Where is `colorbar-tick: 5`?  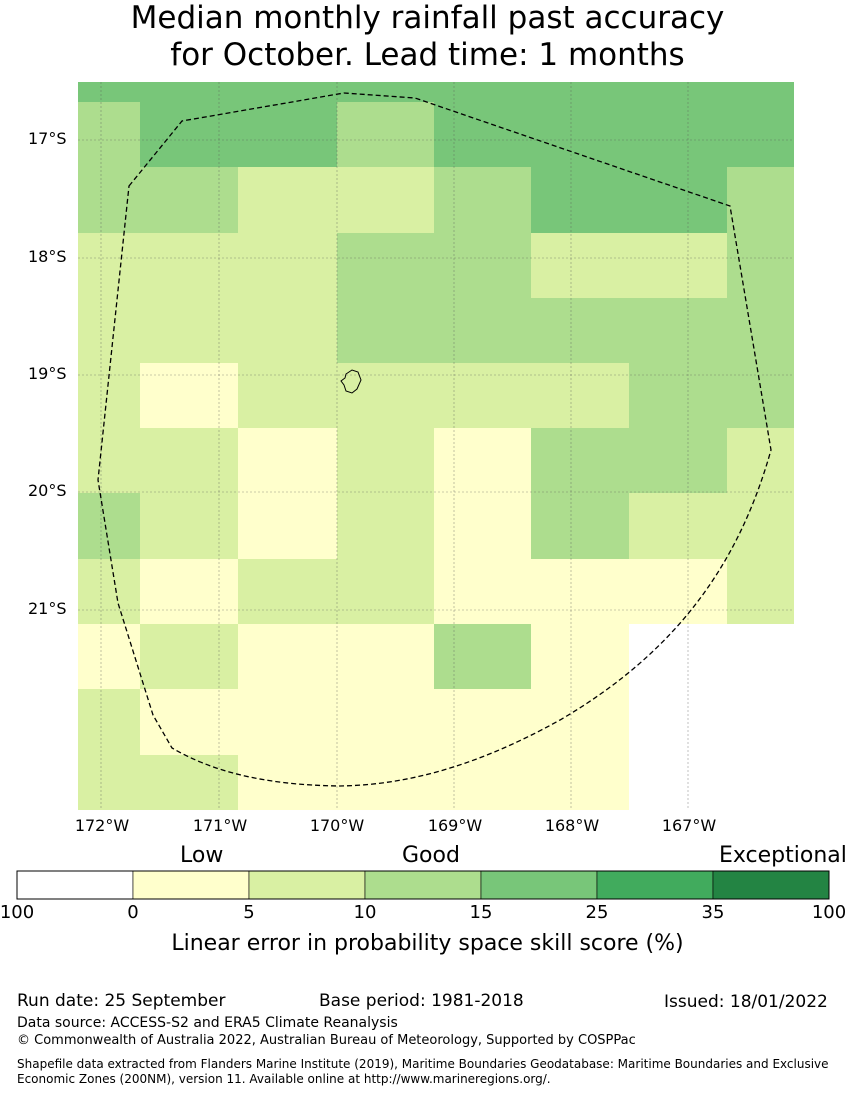 colorbar-tick: 5 is located at coordinates (249, 912).